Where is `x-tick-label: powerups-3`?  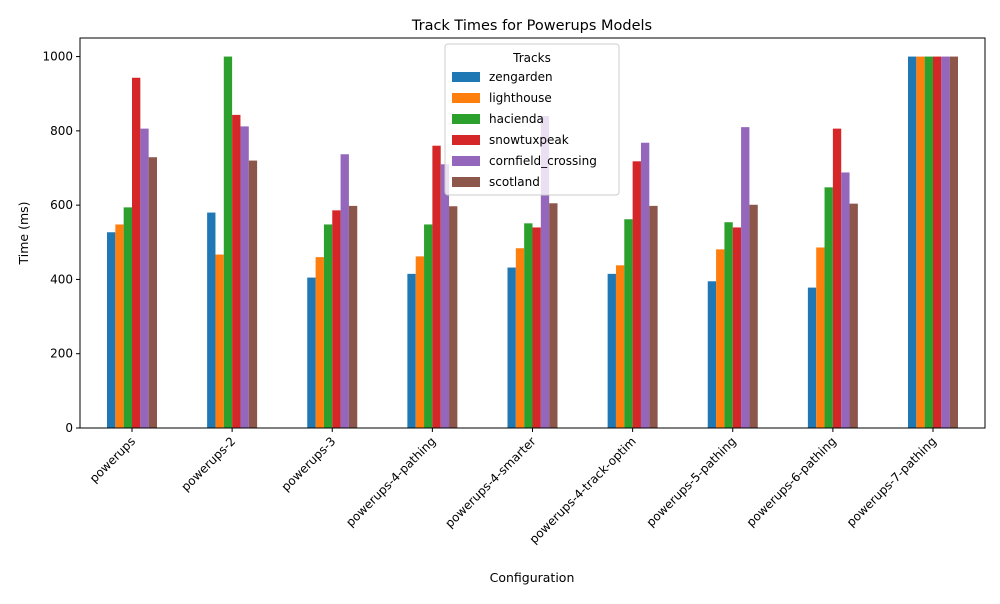 x-tick-label: powerups-3 is located at coordinates (309, 464).